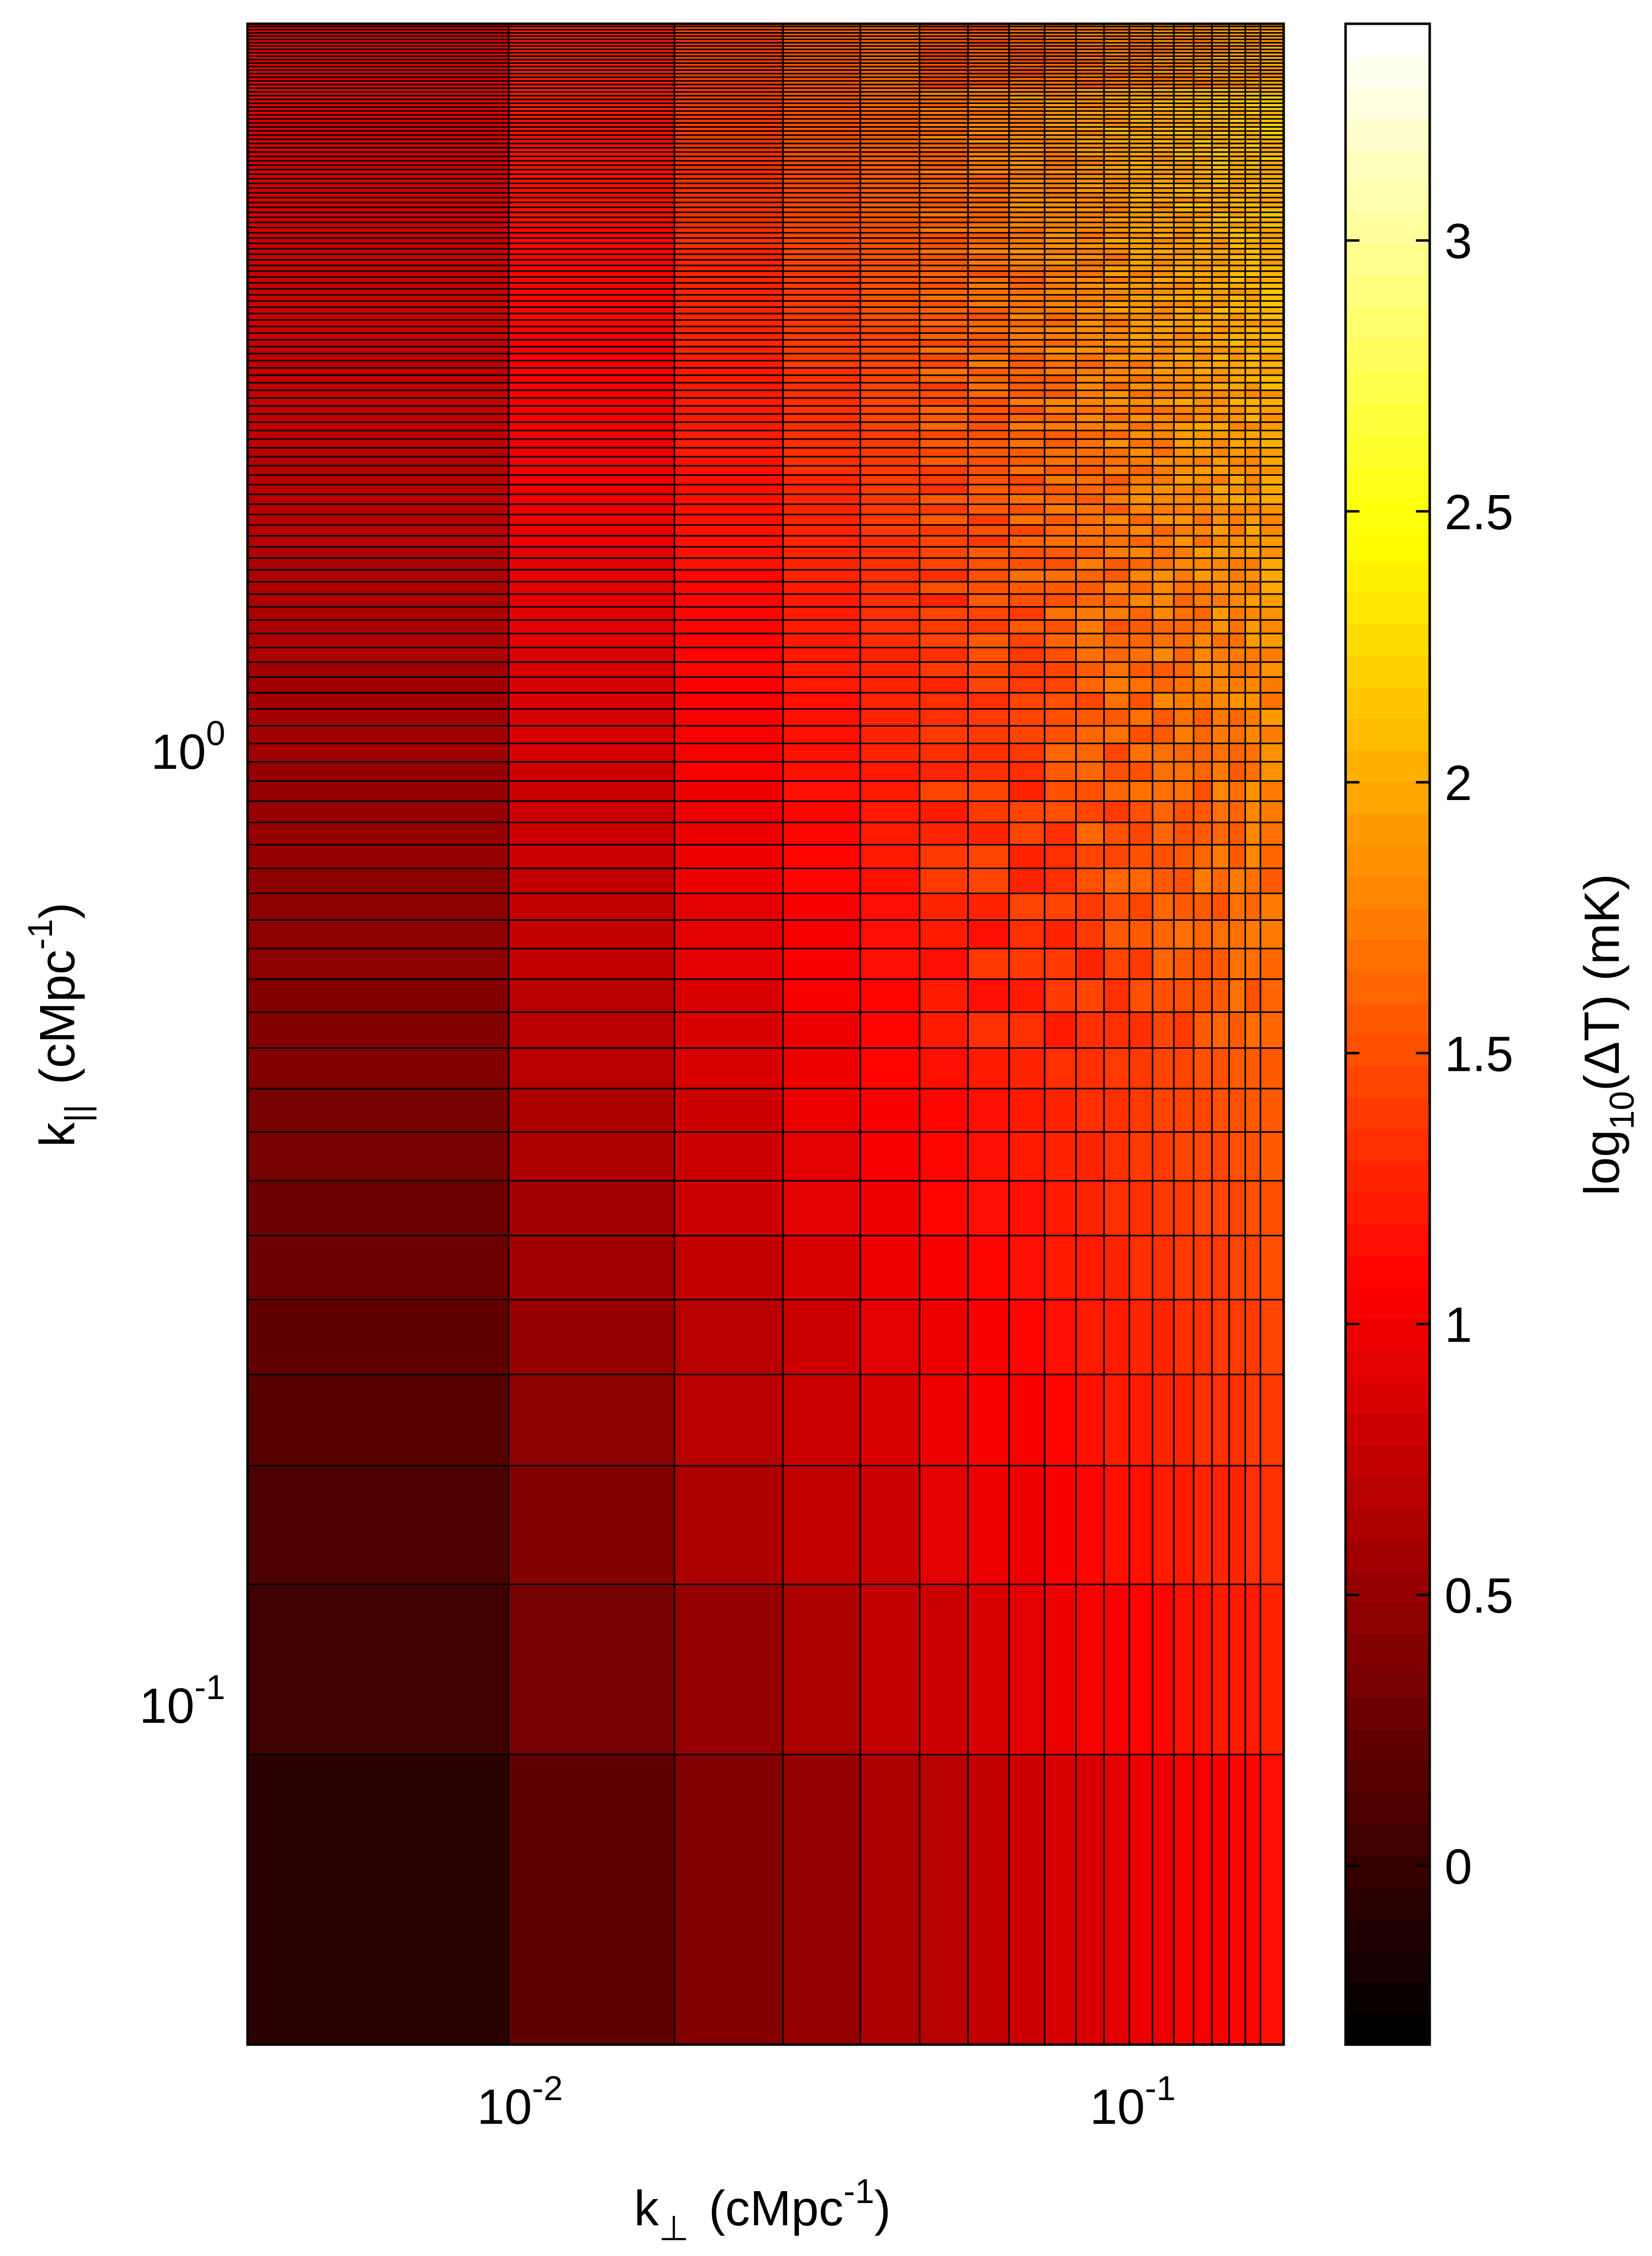 This screenshot has width=1652, height=2256. Describe the element at coordinates (40, 935) in the screenshot. I see `y-axis-label-unit-exp: -1` at that location.